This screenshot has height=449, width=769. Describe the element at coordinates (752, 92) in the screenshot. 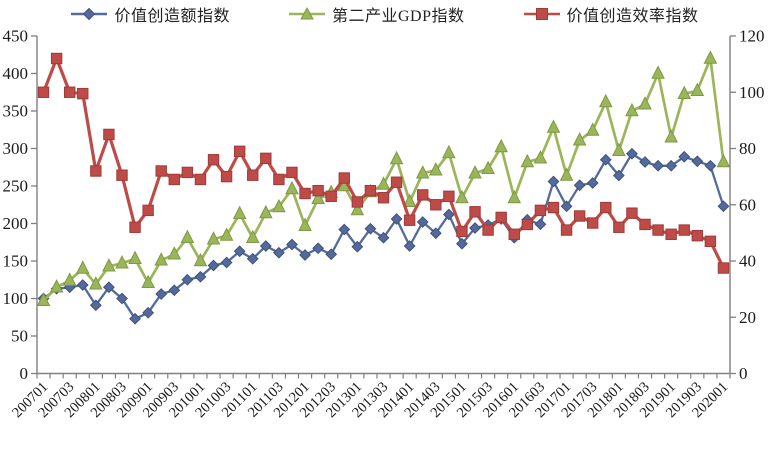

I see `right-axis-tick-label: 100` at that location.